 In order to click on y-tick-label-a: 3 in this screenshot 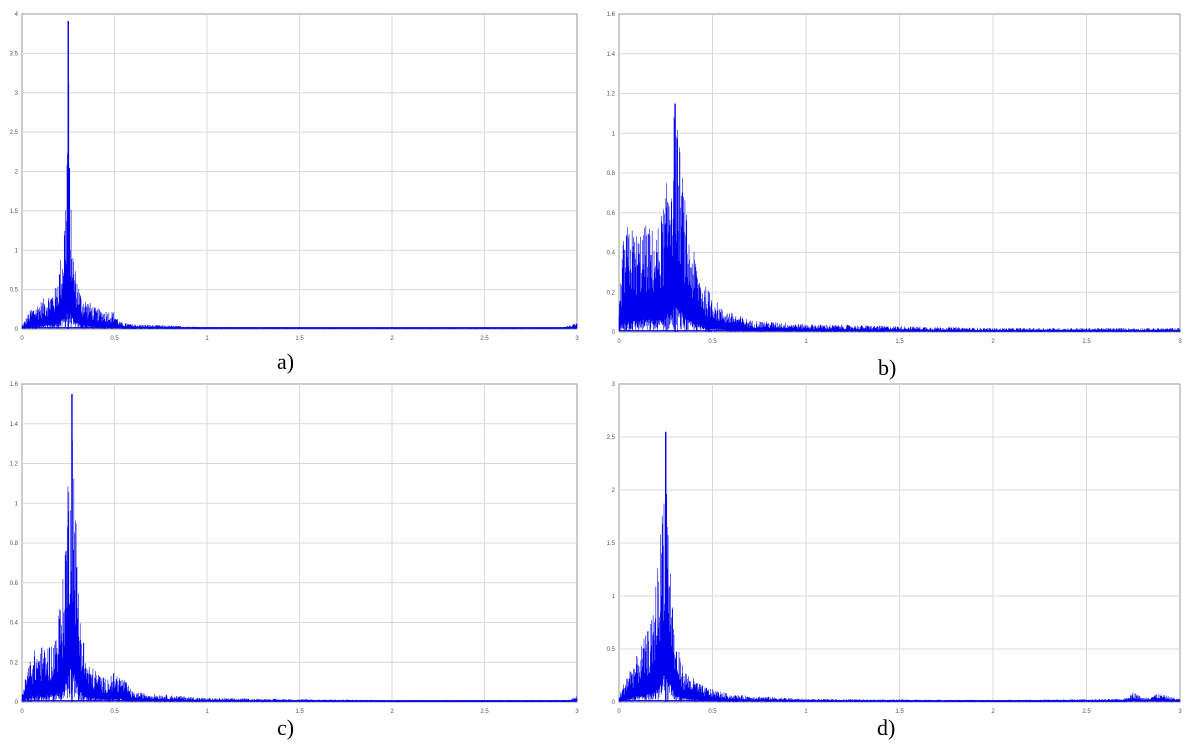, I will do `click(17, 94)`.